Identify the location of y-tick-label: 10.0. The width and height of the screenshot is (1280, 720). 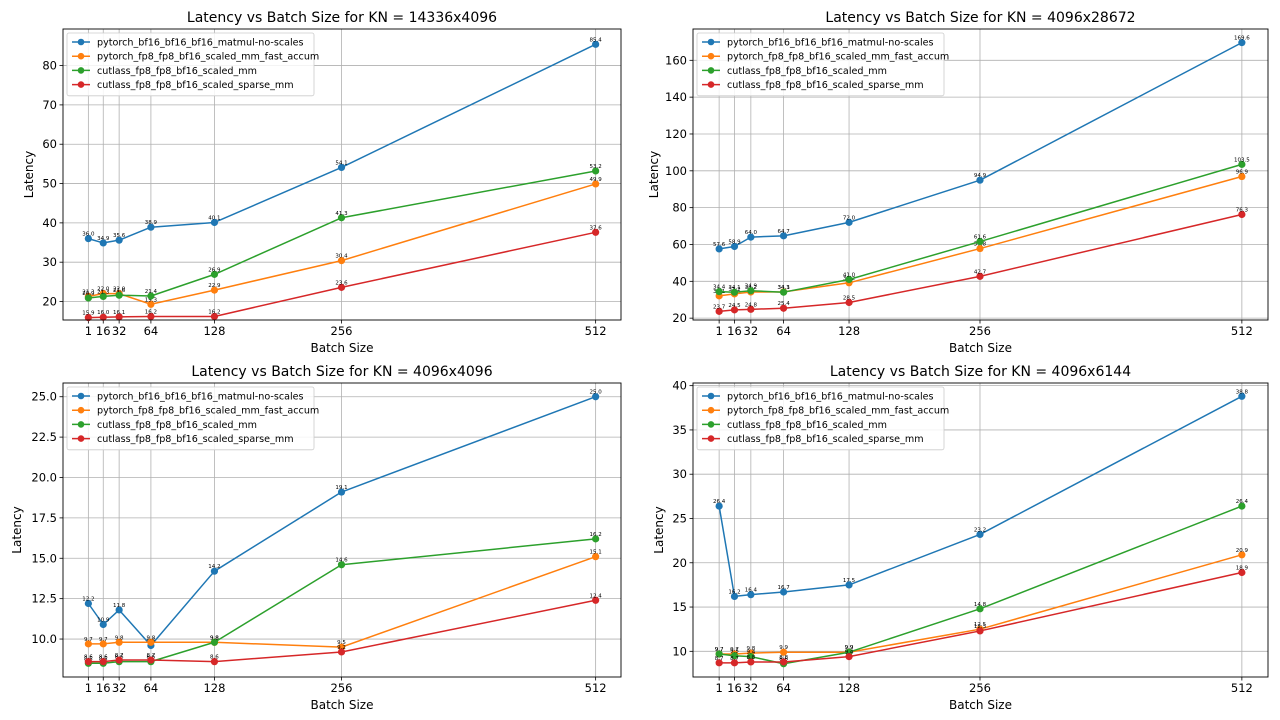
(44, 639).